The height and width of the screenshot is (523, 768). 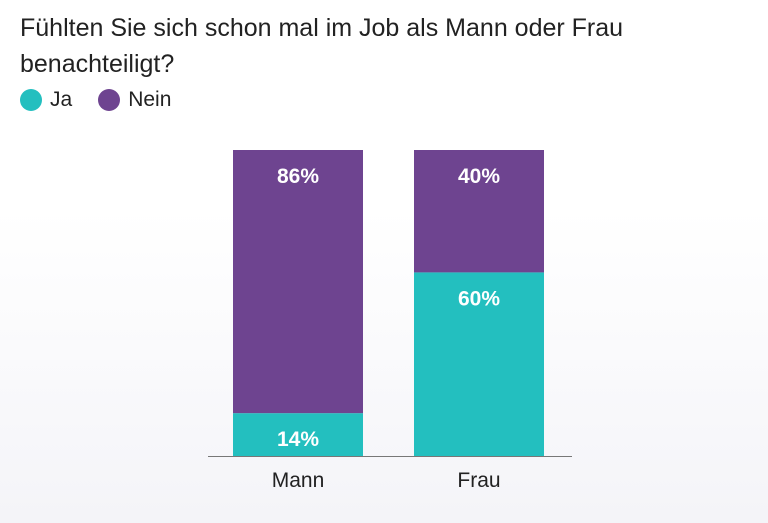 I want to click on bar-frau-ja, so click(x=479, y=364).